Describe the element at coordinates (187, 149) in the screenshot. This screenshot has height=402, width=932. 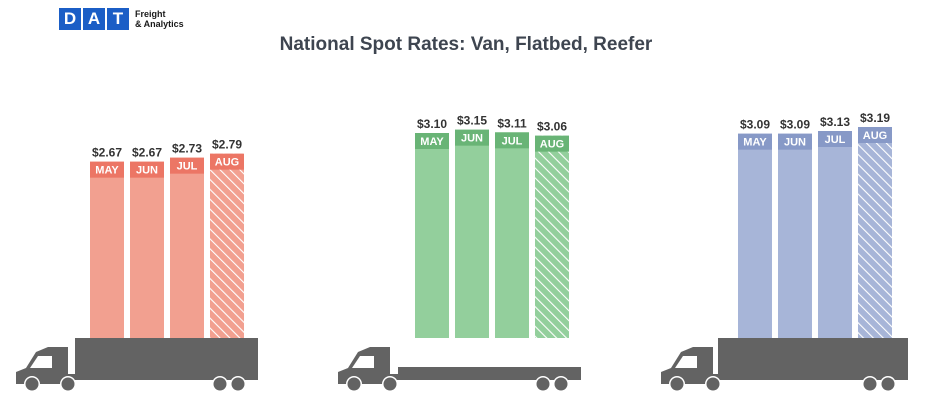
I see `bar-value-label: $2.73` at that location.